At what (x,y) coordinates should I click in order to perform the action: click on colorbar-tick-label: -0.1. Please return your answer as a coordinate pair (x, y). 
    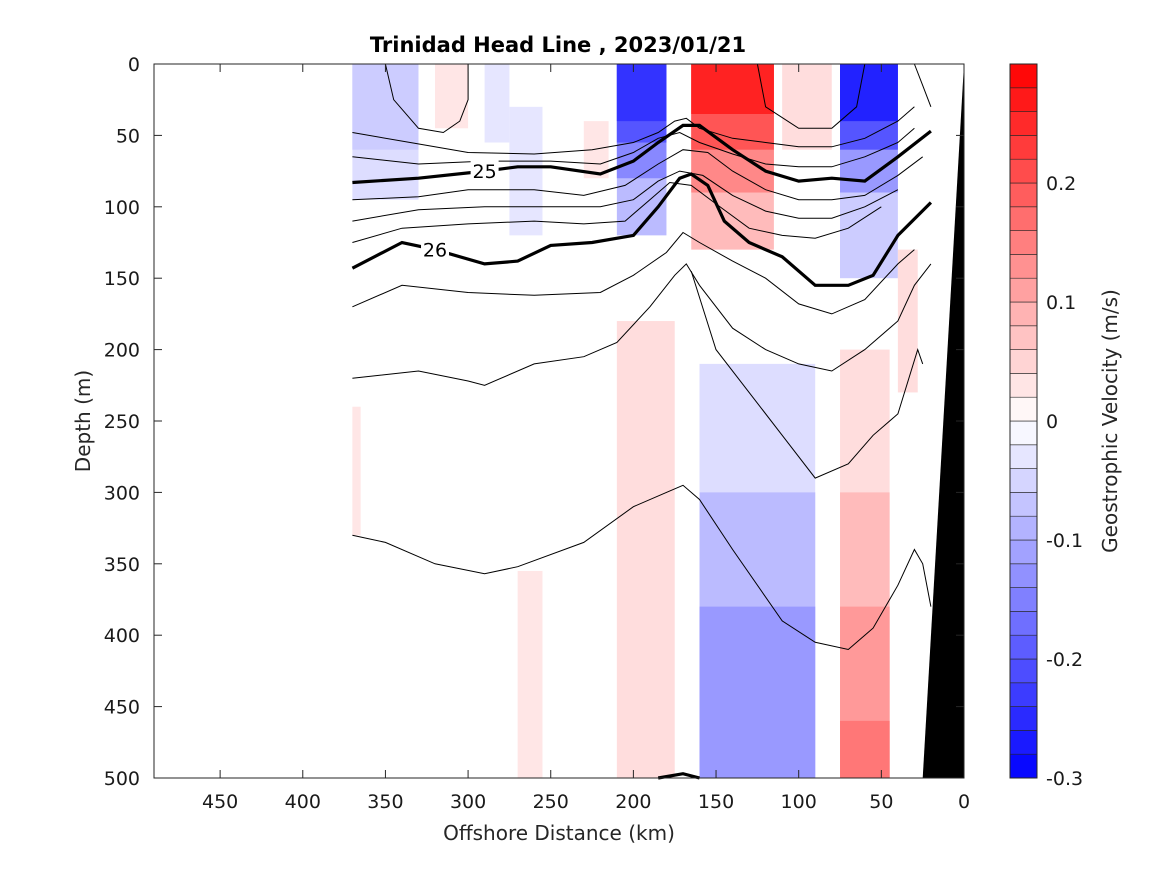
    Looking at the image, I should click on (1064, 541).